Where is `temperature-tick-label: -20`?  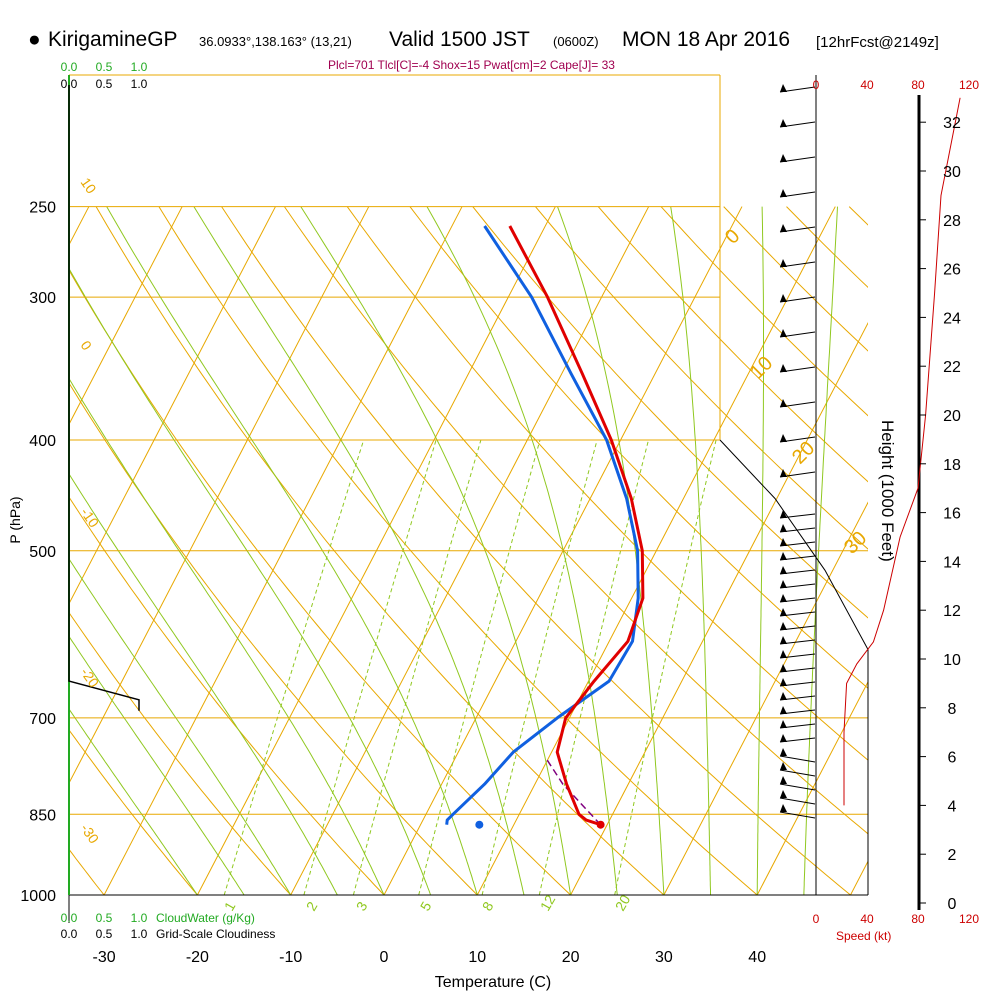 temperature-tick-label: -20 is located at coordinates (197, 957).